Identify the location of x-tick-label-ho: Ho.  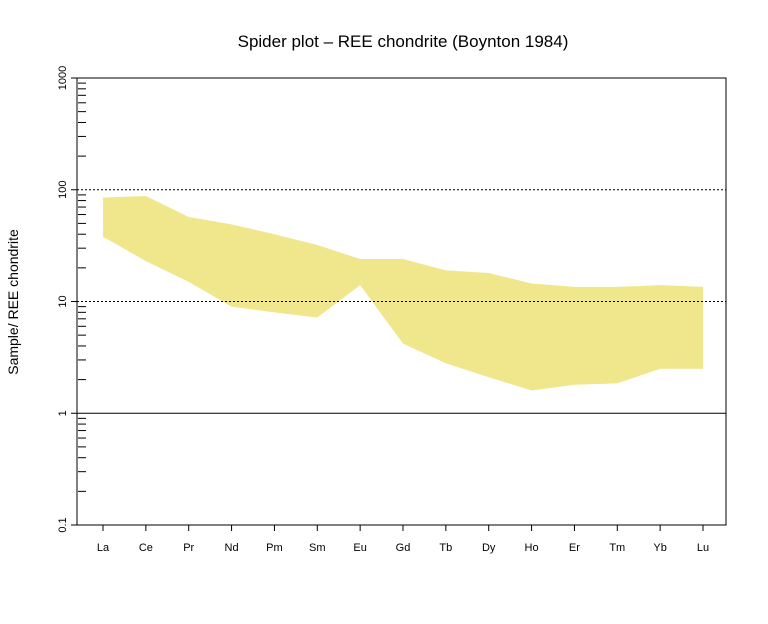
(532, 548).